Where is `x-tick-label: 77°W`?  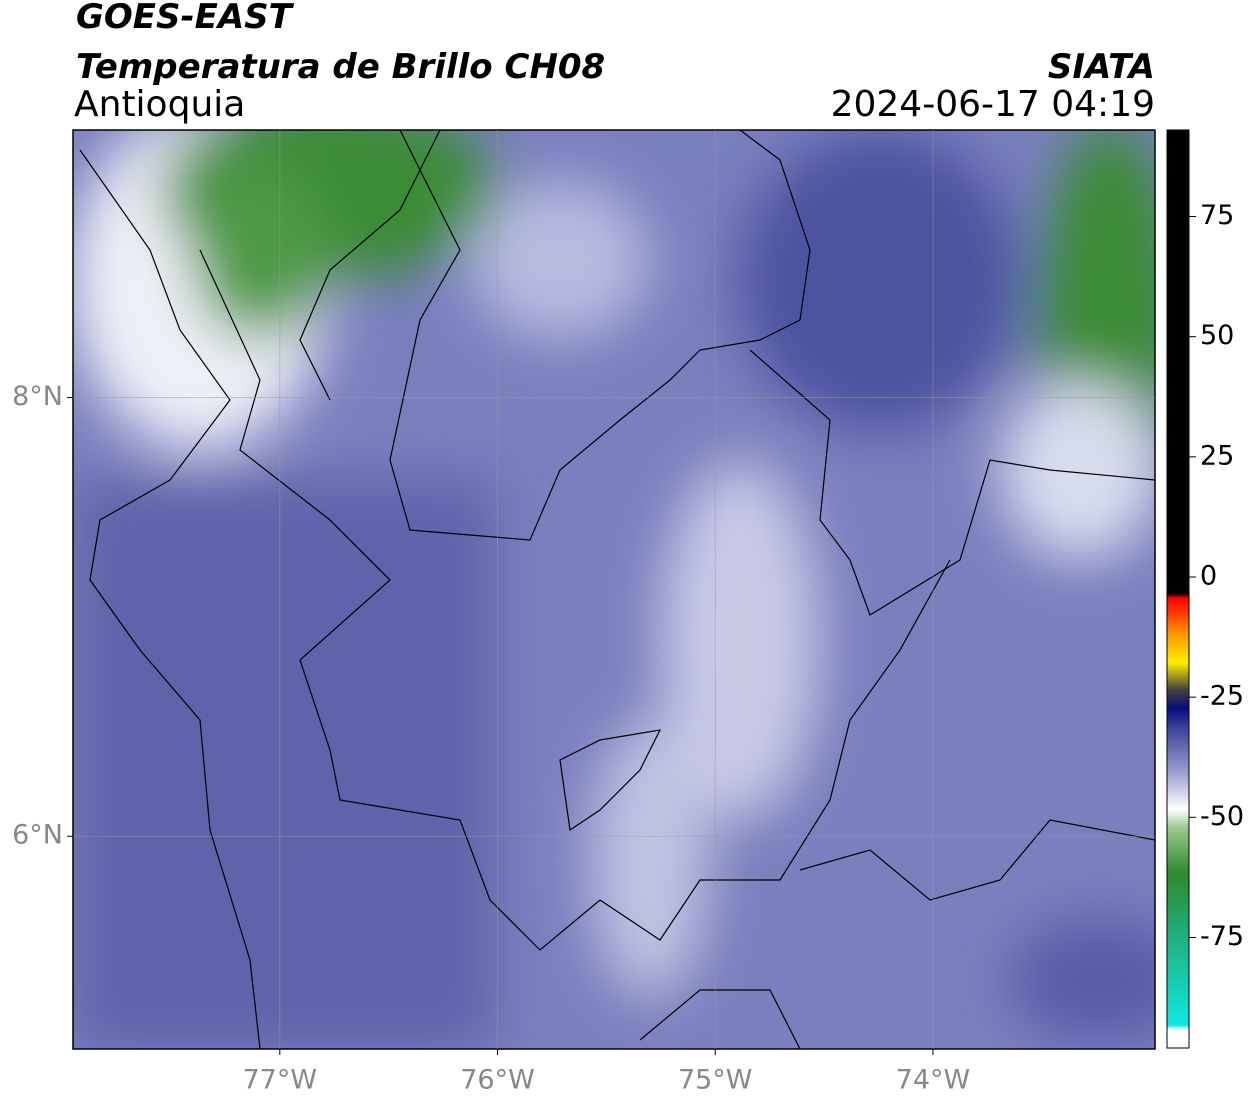
x-tick-label: 77°W is located at coordinates (280, 1080).